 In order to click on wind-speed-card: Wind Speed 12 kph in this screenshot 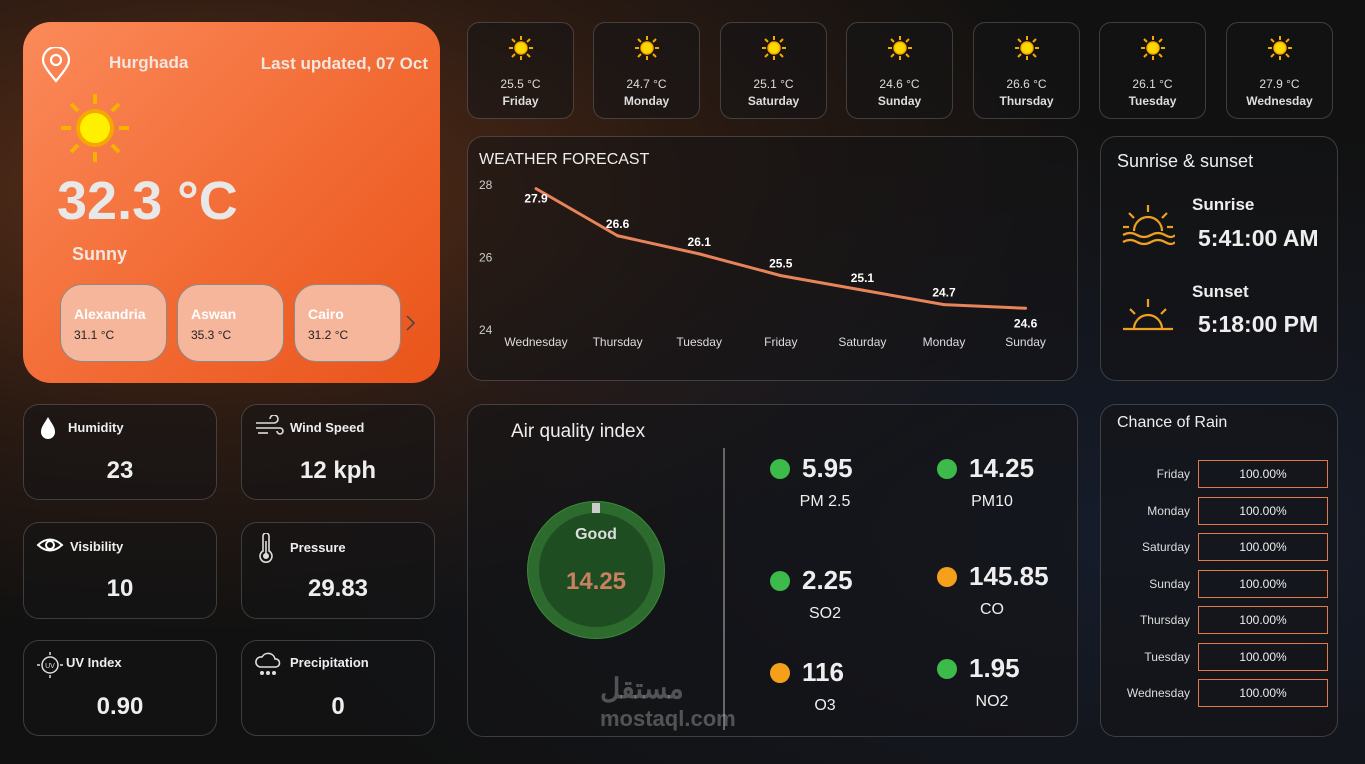, I will do `click(338, 452)`.